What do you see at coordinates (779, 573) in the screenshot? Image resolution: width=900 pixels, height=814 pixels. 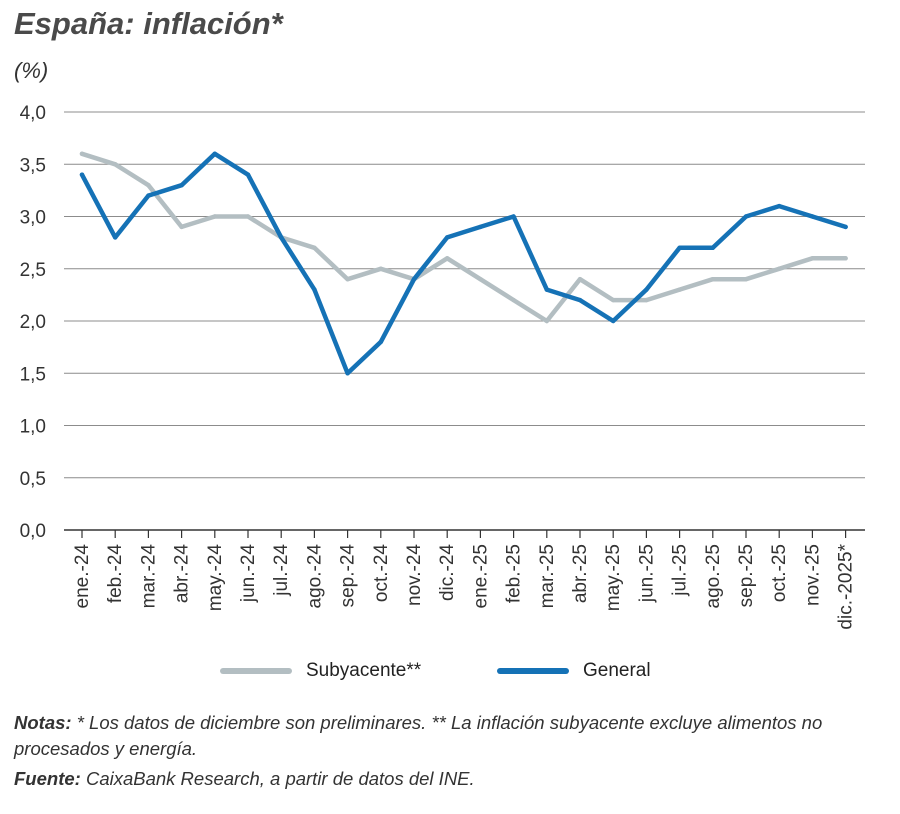 I see `x-tick-label: oct.-25` at bounding box center [779, 573].